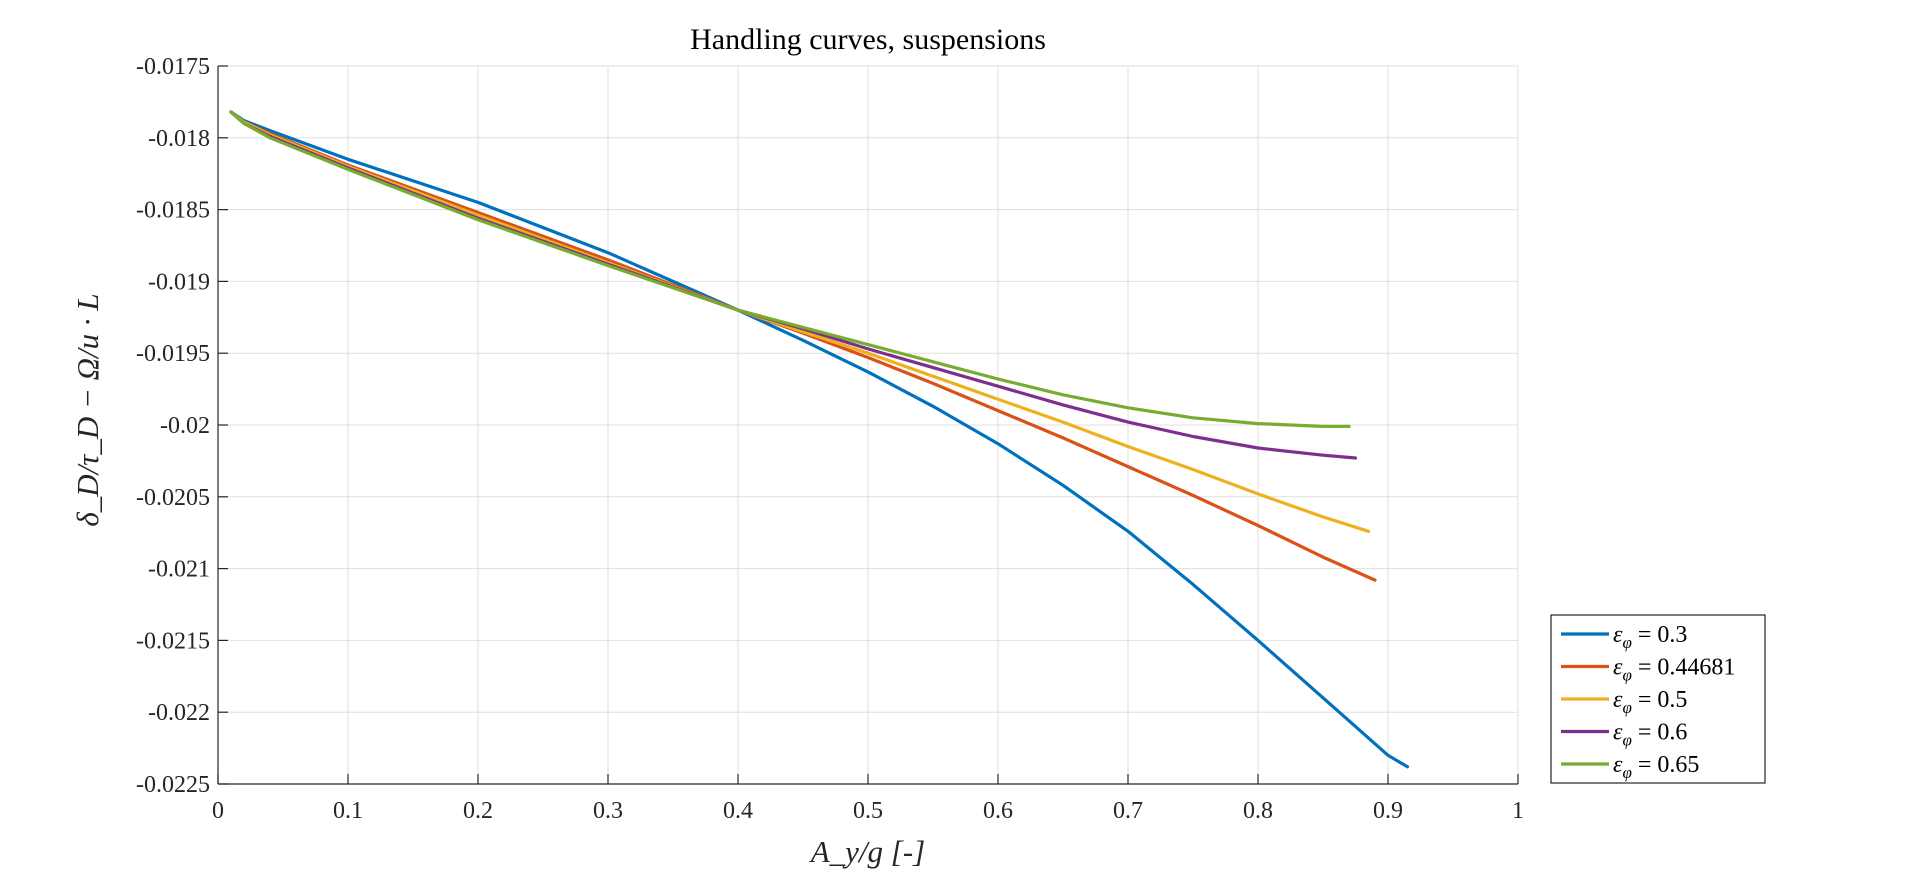 The height and width of the screenshot is (879, 1920). What do you see at coordinates (478, 811) in the screenshot?
I see `x-tick-label: 0.2` at bounding box center [478, 811].